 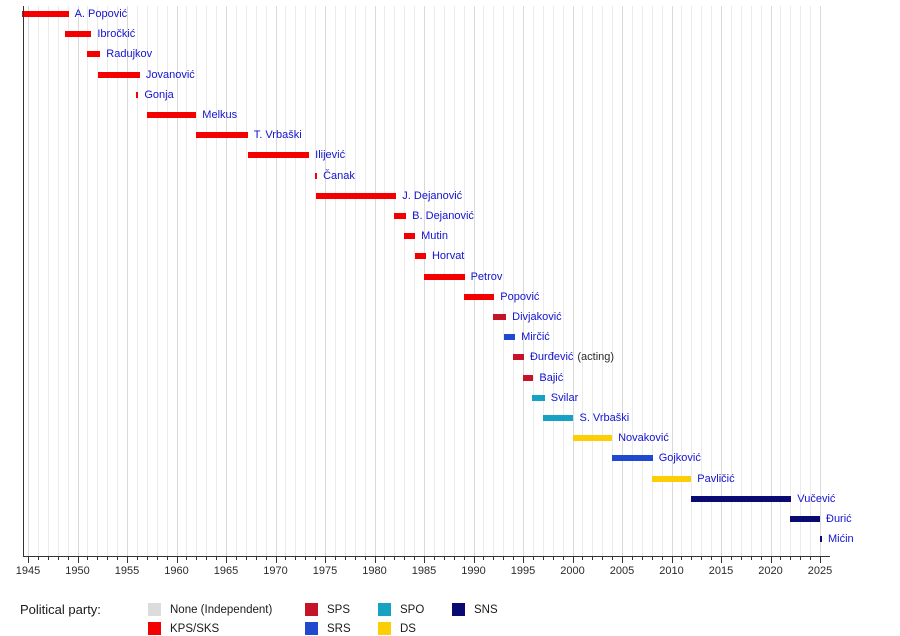 I want to click on mayor-label: B. Dejanović, so click(x=443, y=216).